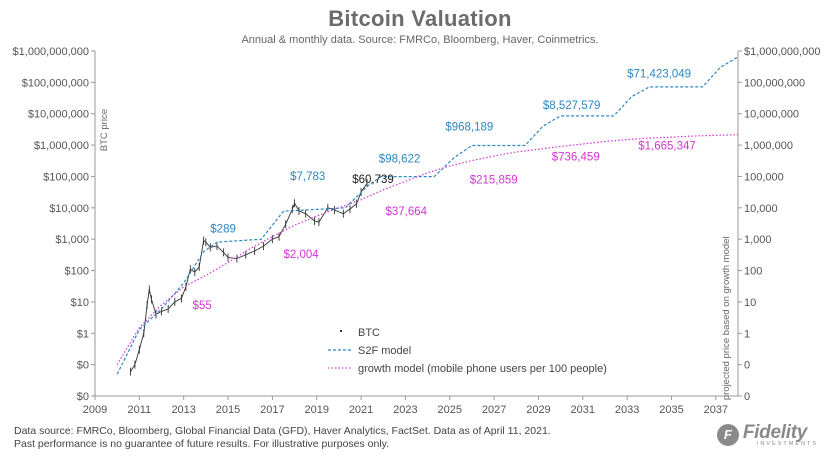 The image size is (840, 456). What do you see at coordinates (249, 277) in the screenshot?
I see `btc-price-line` at bounding box center [249, 277].